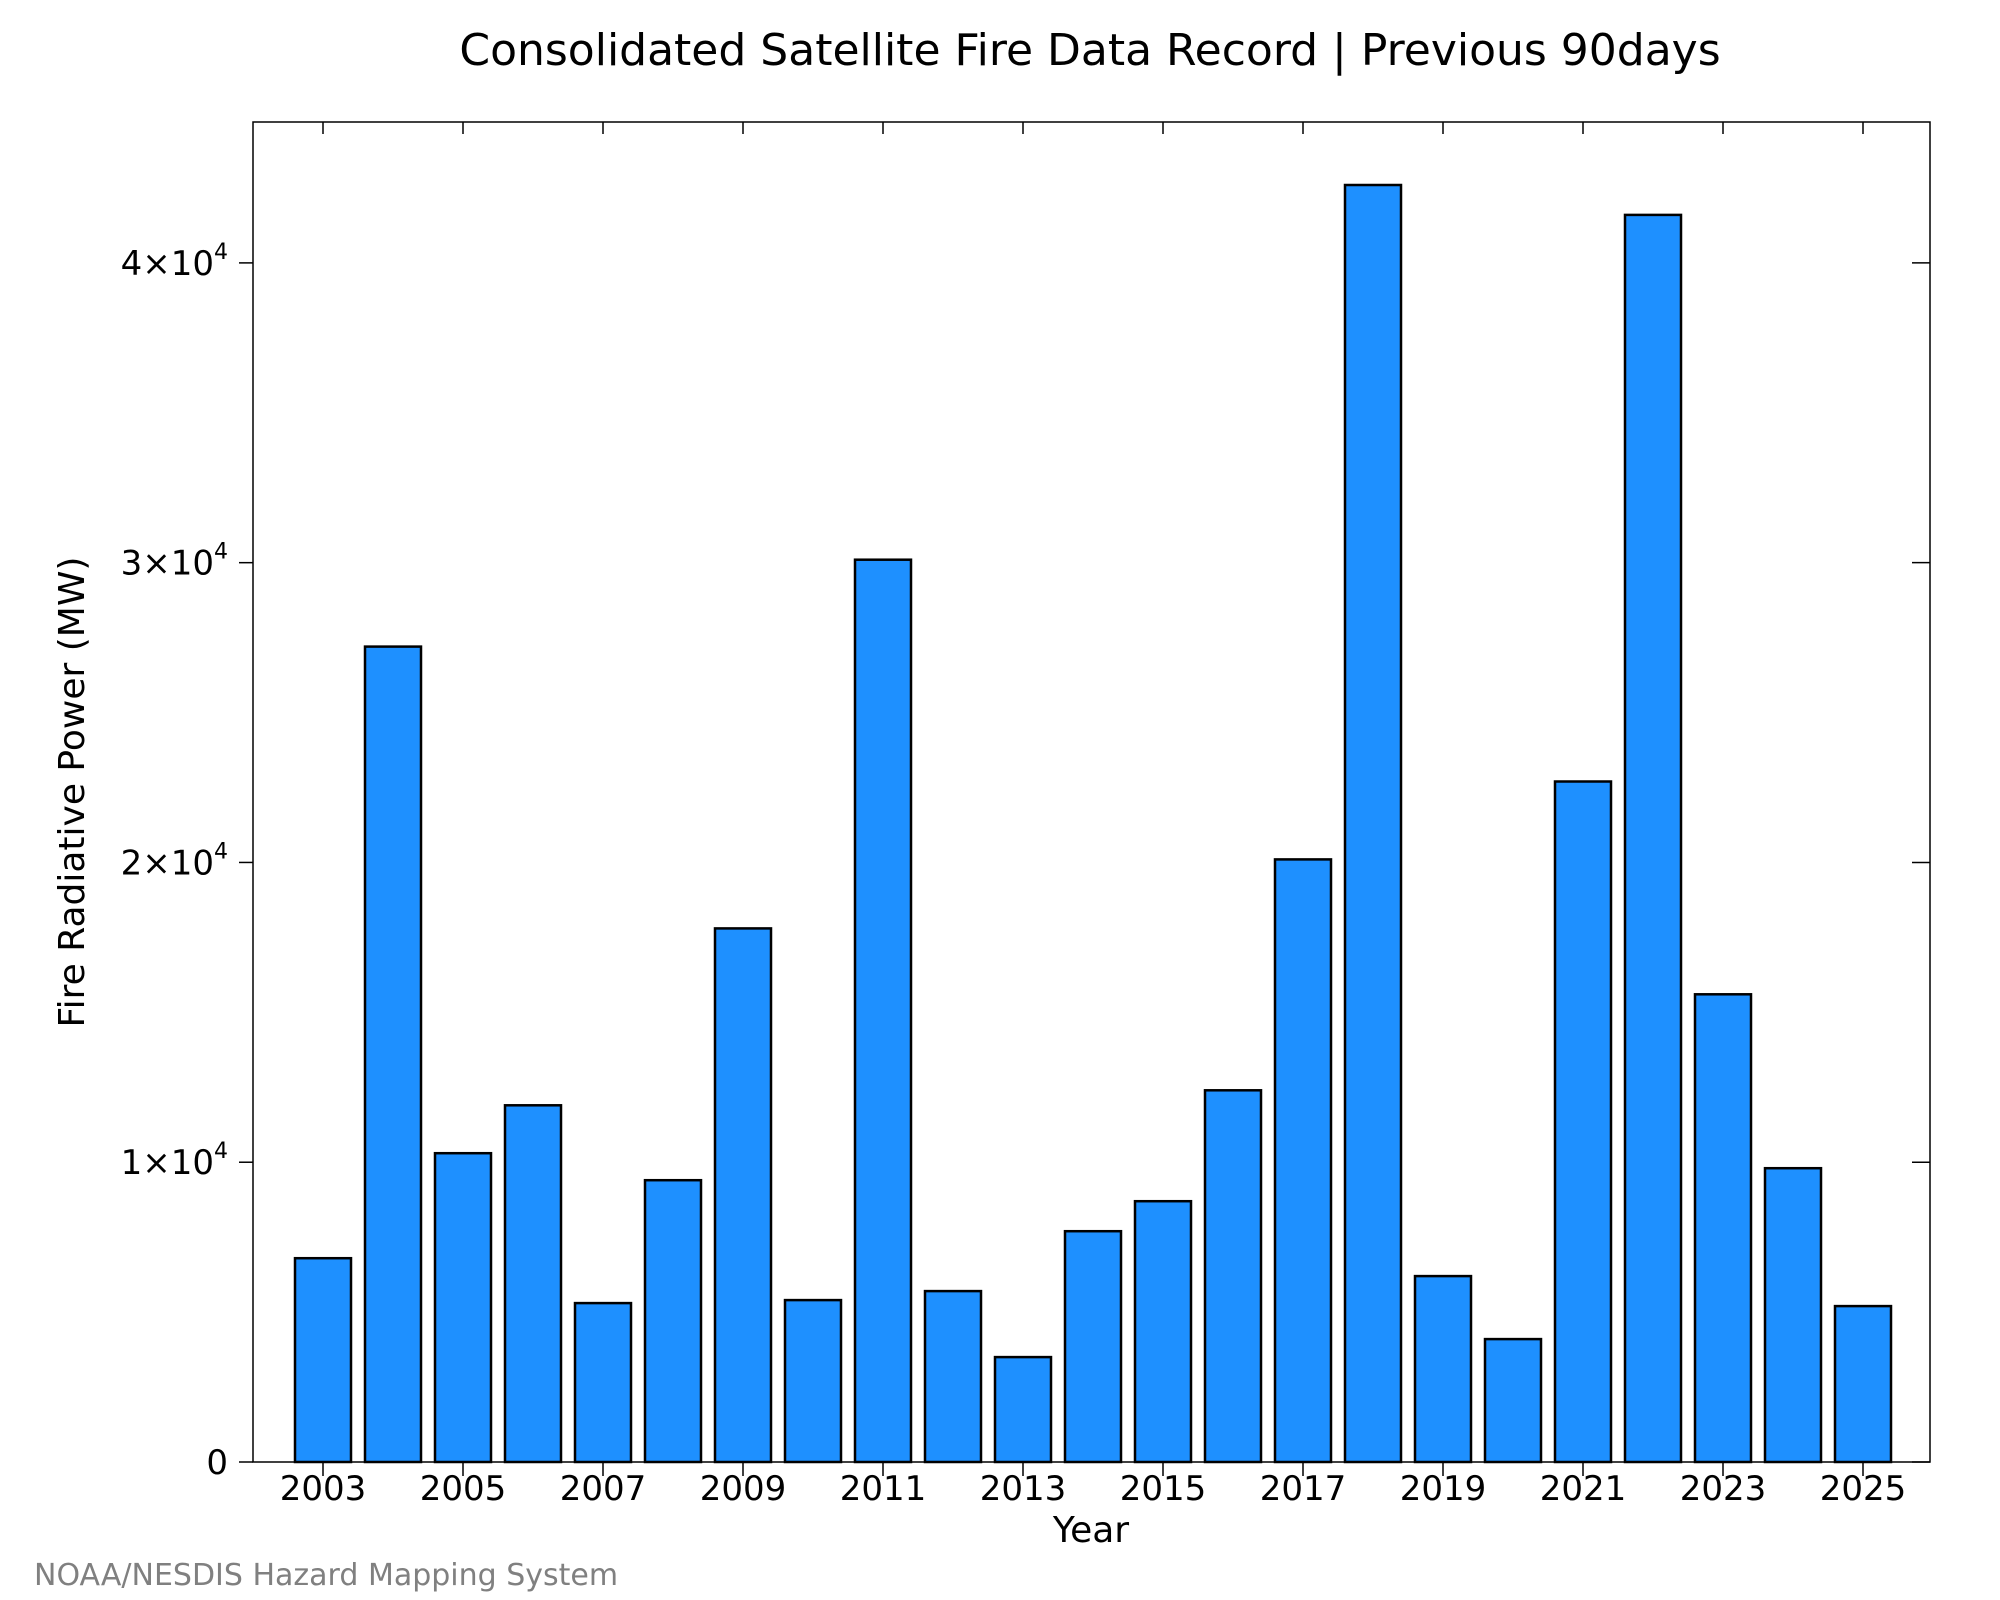 Image resolution: width=2000 pixels, height=1600 pixels. What do you see at coordinates (1793, 1315) in the screenshot?
I see `bar-2024` at bounding box center [1793, 1315].